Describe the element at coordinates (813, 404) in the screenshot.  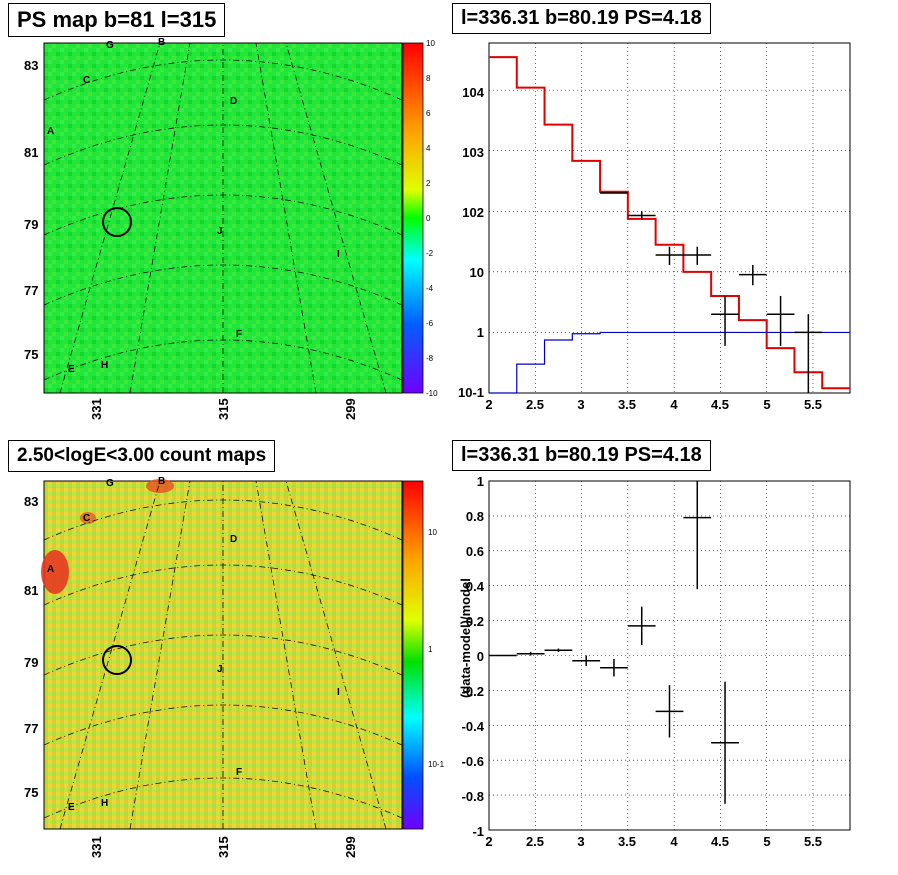
I see `svg-text: 5.5` at that location.